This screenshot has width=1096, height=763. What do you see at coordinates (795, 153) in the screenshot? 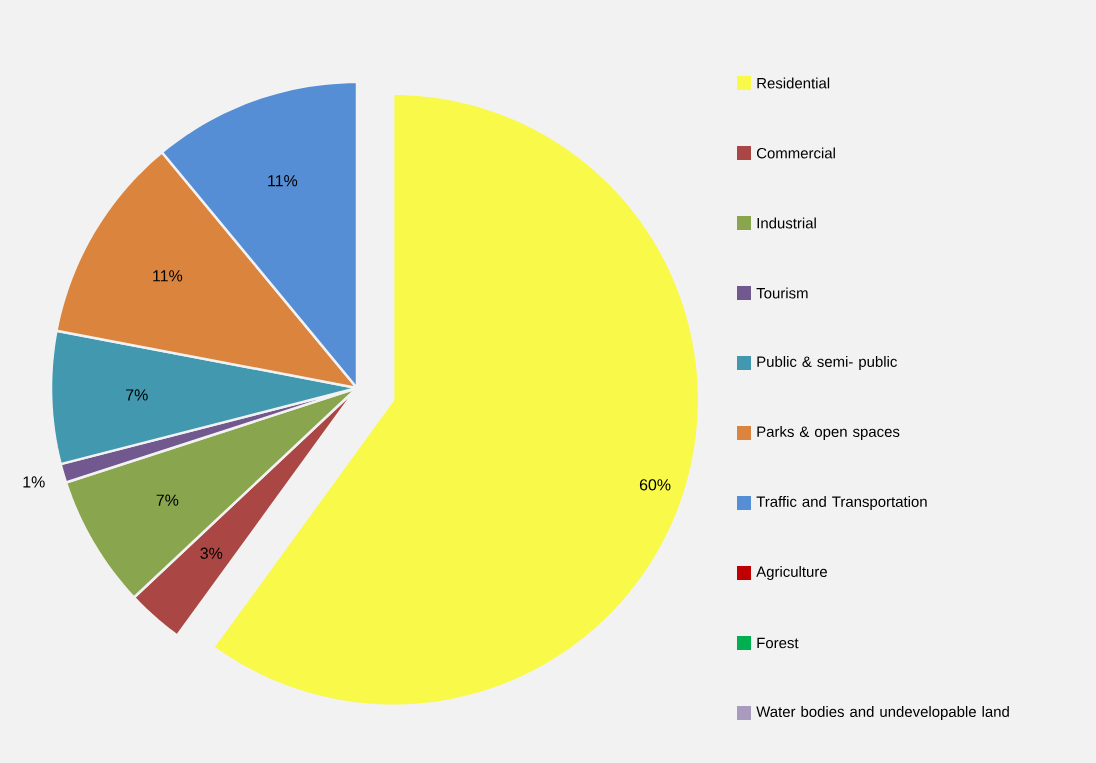
I see `legend-label: Commercial` at bounding box center [795, 153].